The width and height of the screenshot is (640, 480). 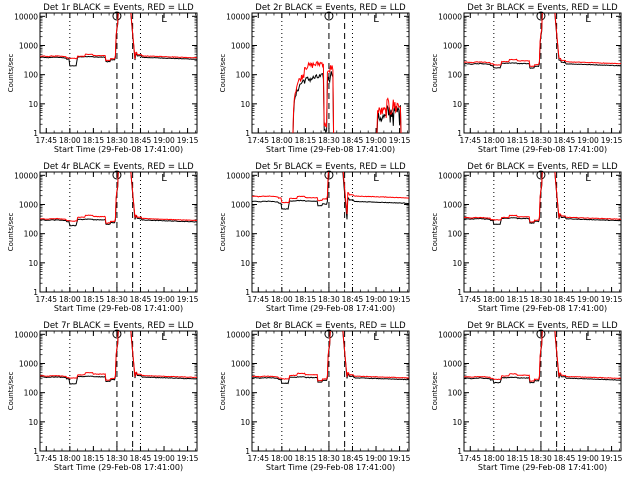 I want to click on panel-title: Det 9r BLACK = Events, RED = LLD, so click(x=542, y=326).